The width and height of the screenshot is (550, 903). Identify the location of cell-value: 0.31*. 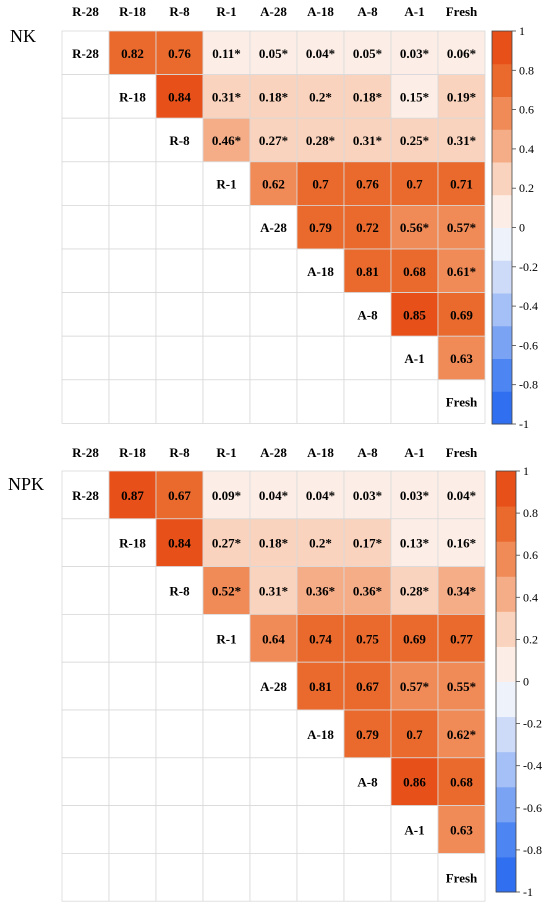
(461, 140).